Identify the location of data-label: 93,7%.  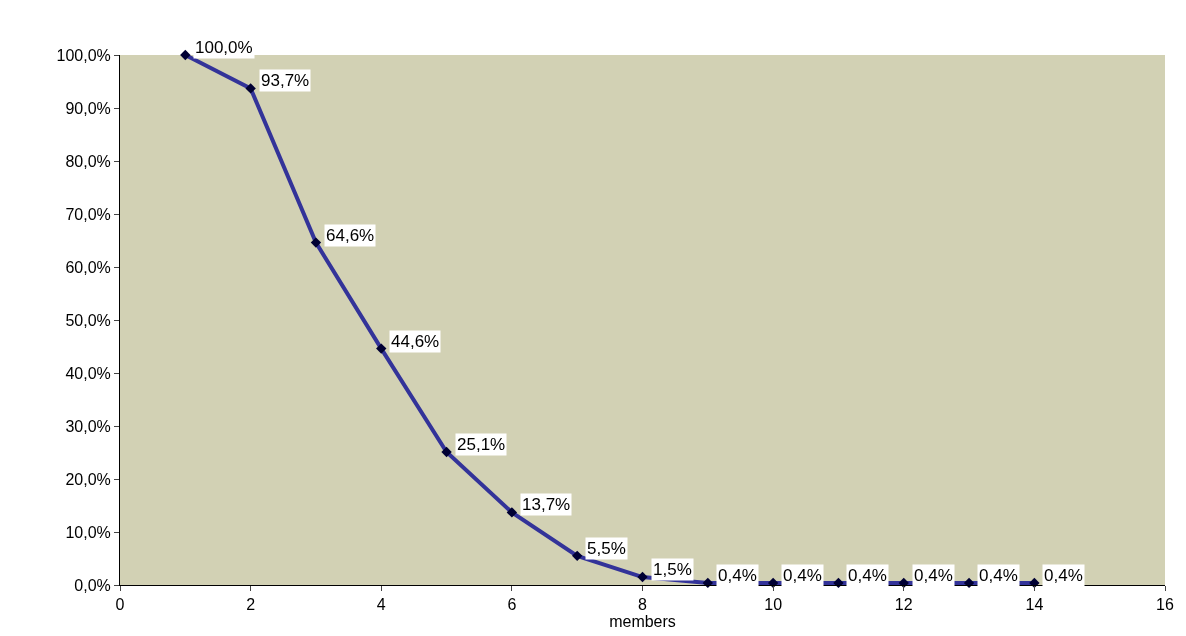
(285, 80).